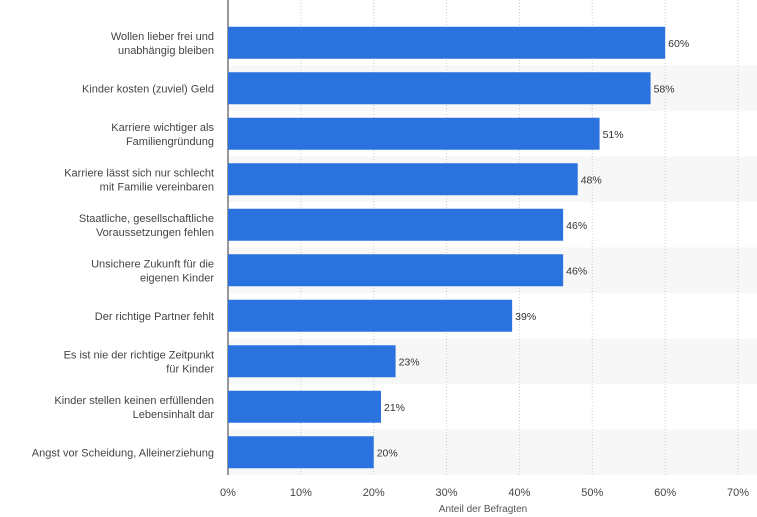 This screenshot has height=517, width=757. I want to click on category-label: Der richtige Partner fehlt, so click(154, 317).